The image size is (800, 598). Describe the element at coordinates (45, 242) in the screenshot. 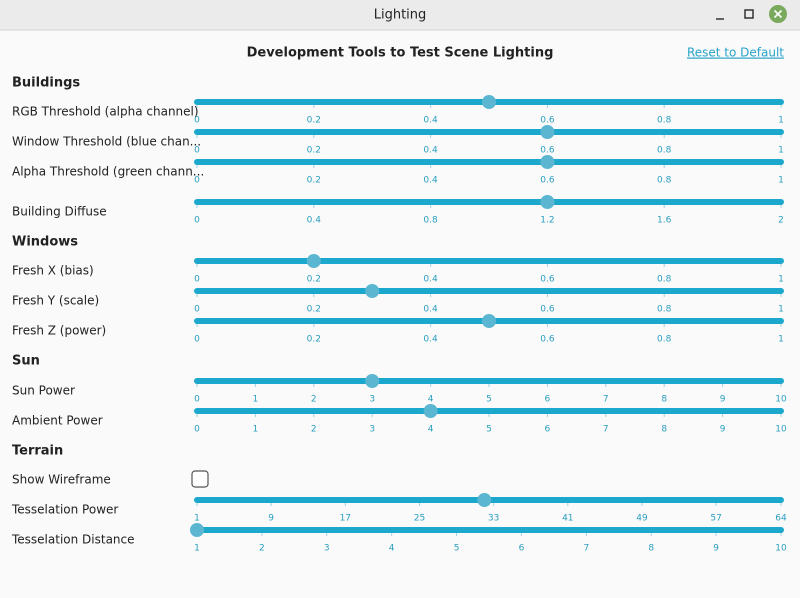

I see `section-heading: Windows` at that location.